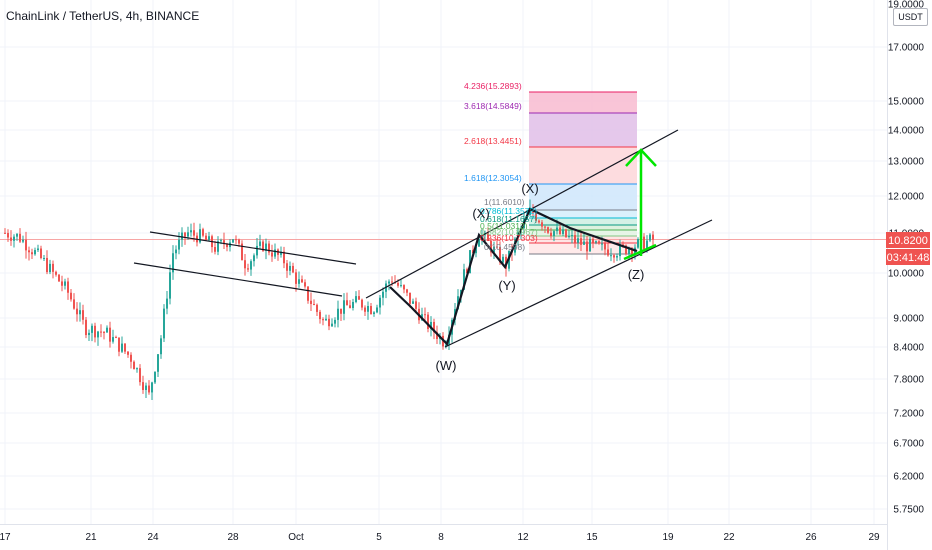  What do you see at coordinates (906, 102) in the screenshot?
I see `price-tick: 15.0000` at bounding box center [906, 102].